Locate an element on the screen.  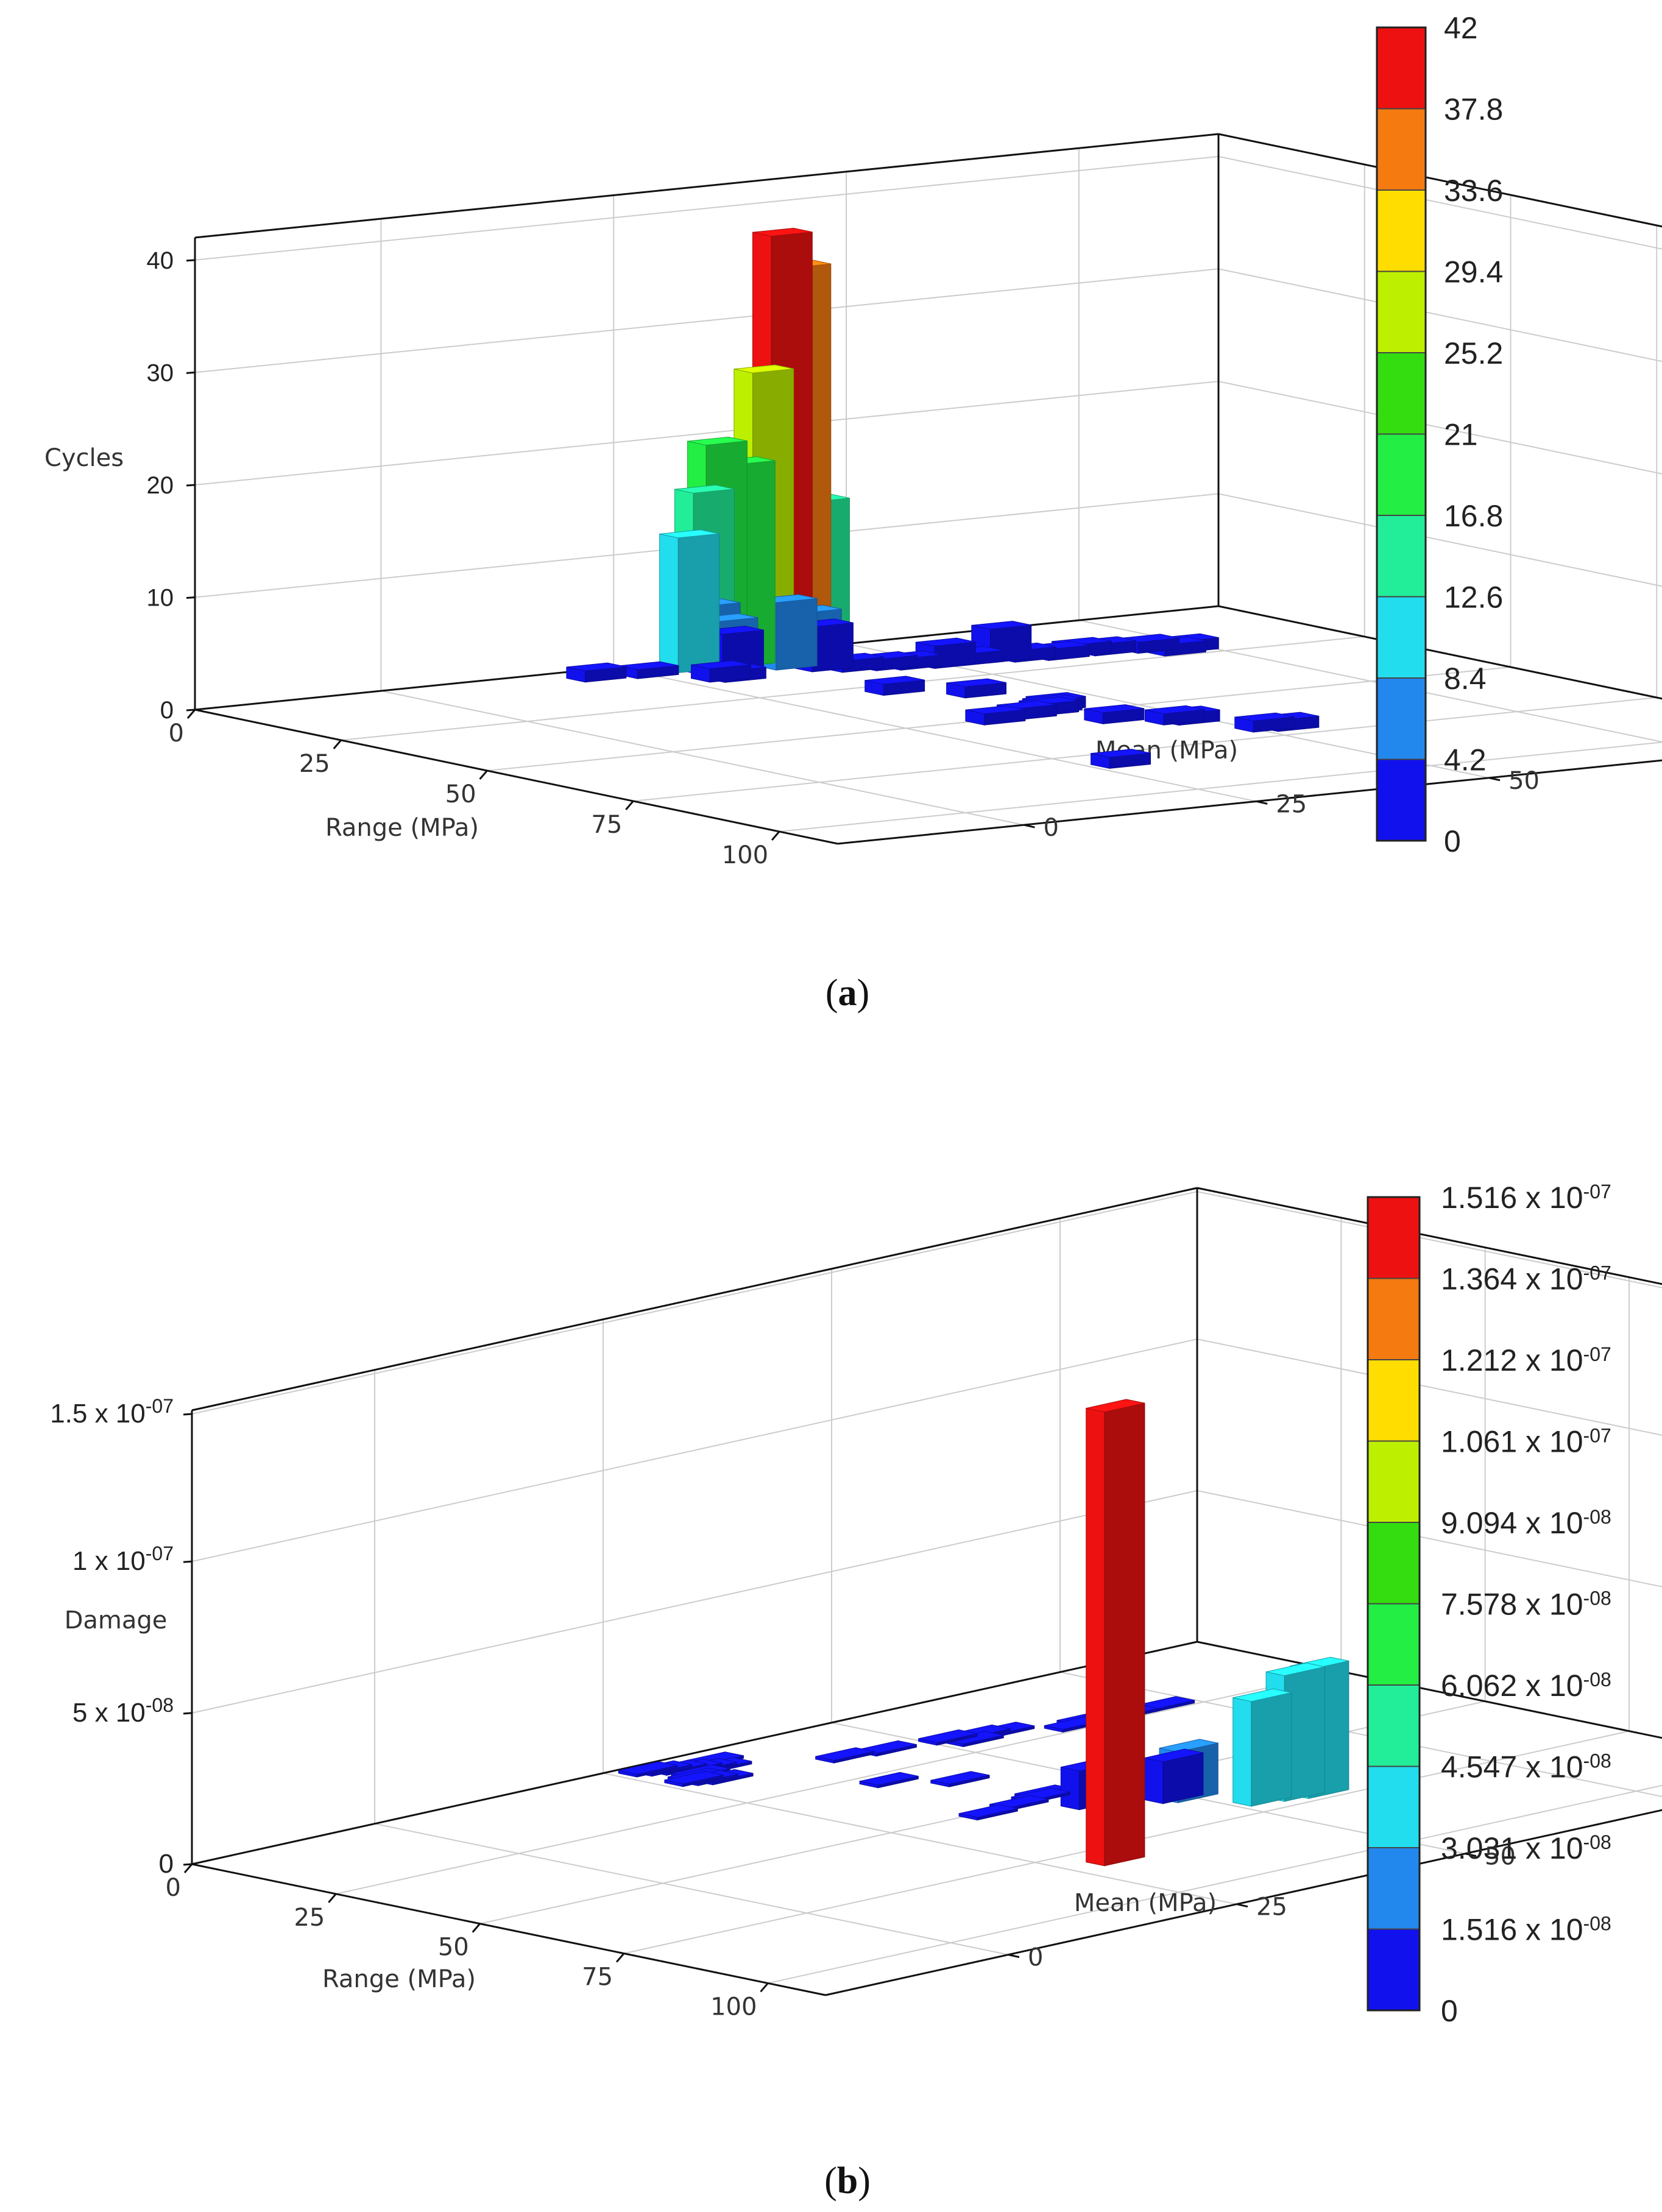
label-base: 1.516 x 10 is located at coordinates (1512, 1198).